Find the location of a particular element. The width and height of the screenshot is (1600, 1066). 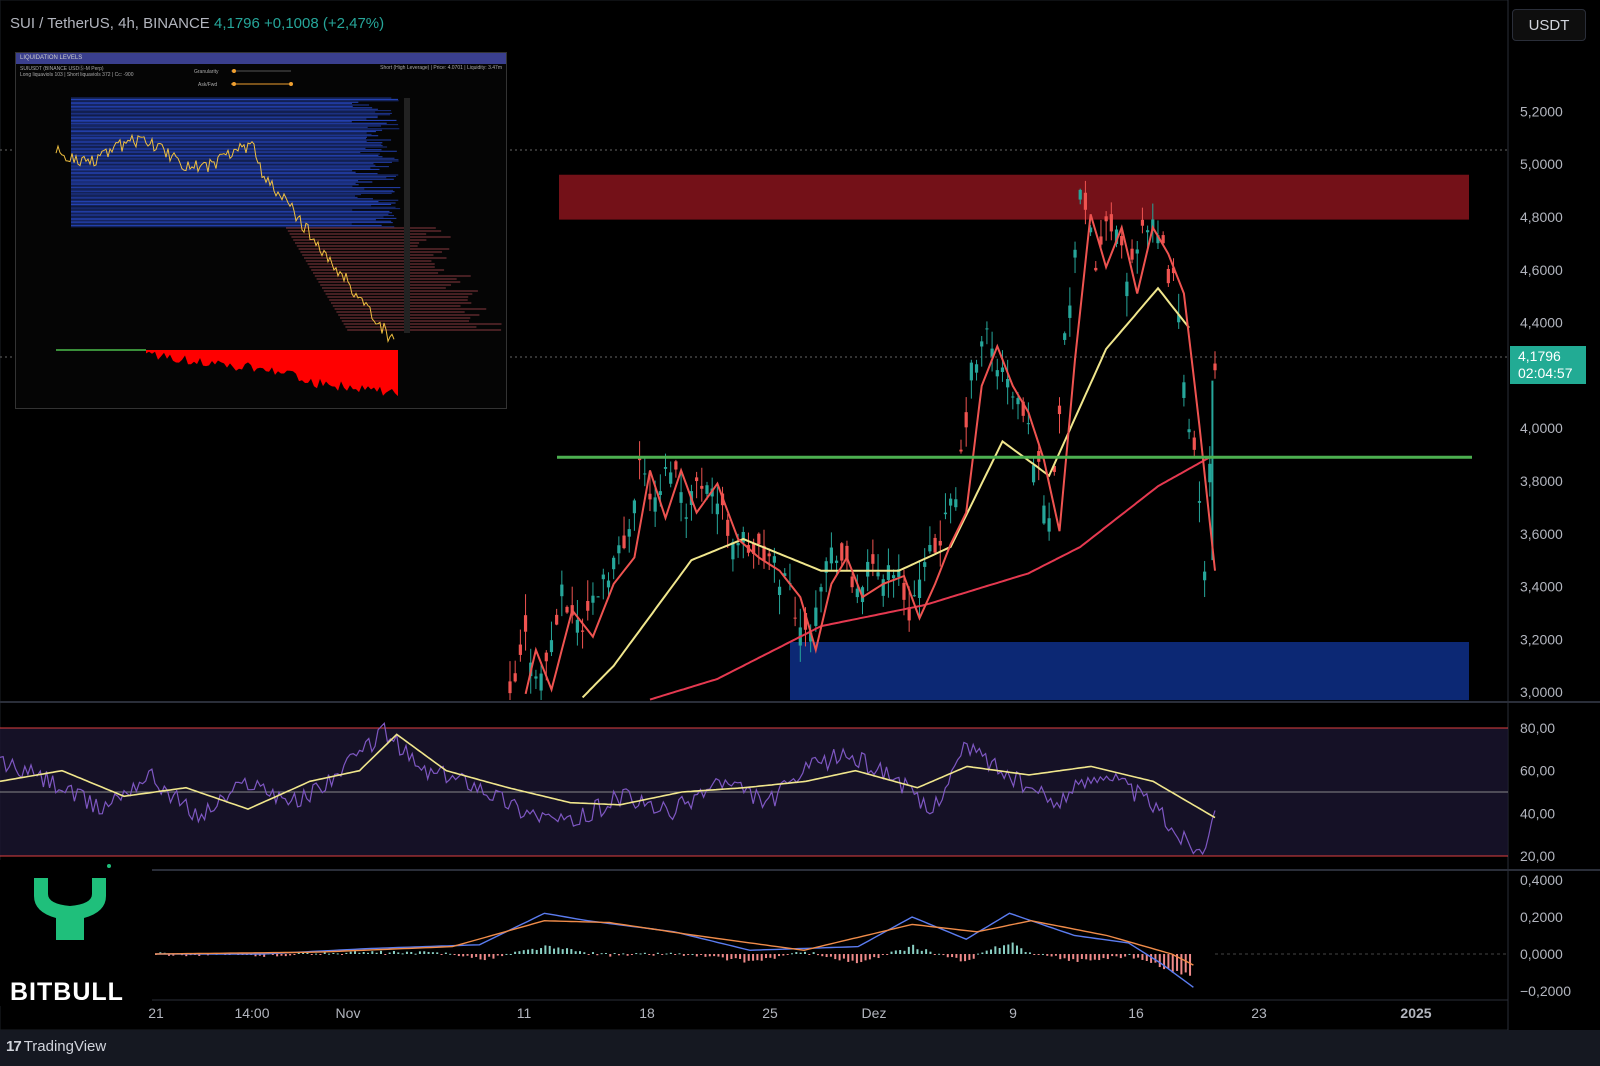

currency-button: USDT is located at coordinates (1549, 25).